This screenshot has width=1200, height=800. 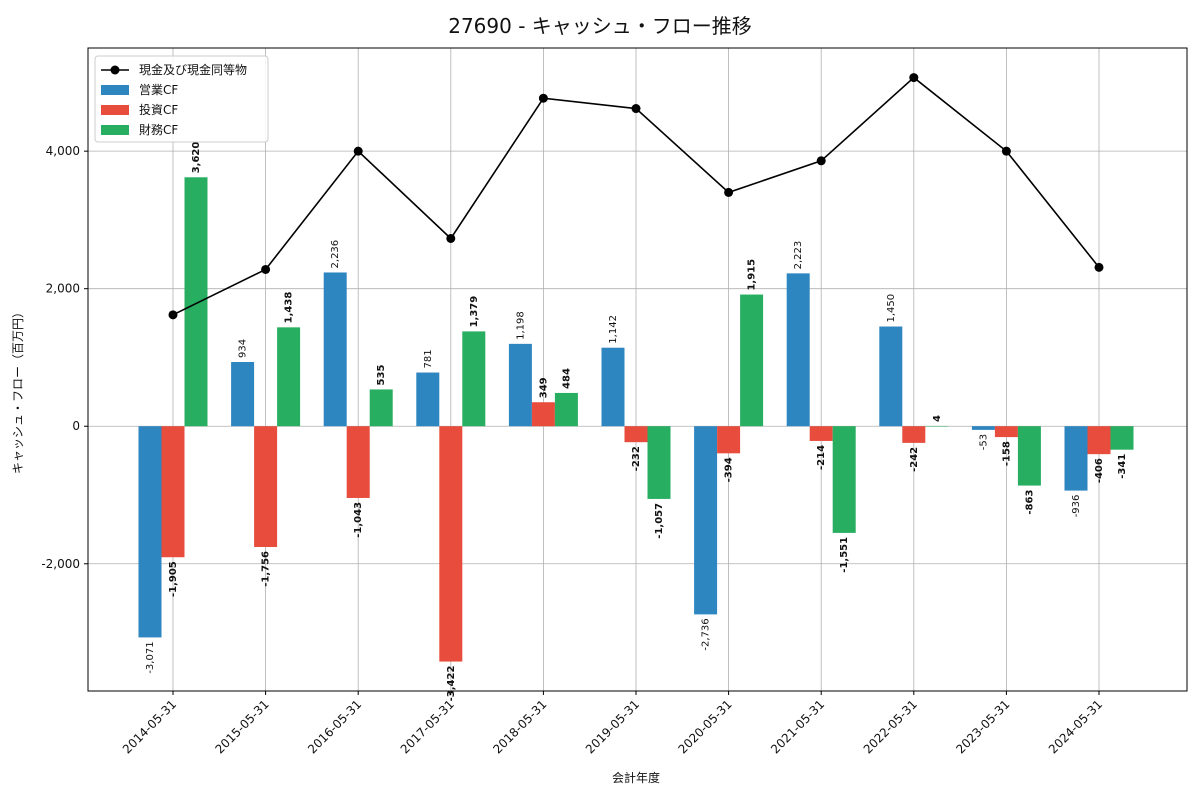 What do you see at coordinates (243, 348) in the screenshot?
I see `bar-value-label: 934` at bounding box center [243, 348].